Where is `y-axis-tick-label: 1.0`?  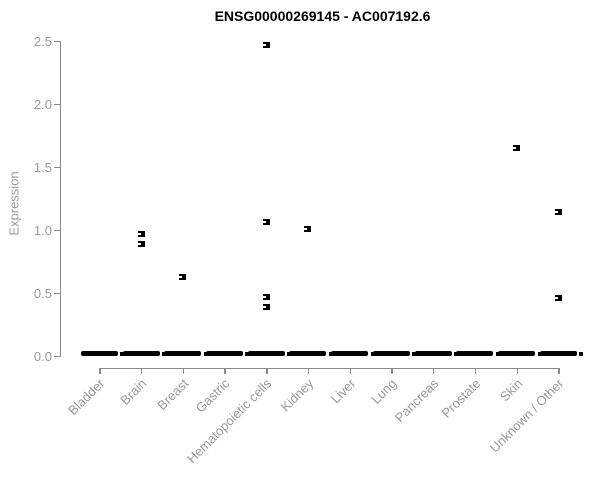 y-axis-tick-label: 1.0 is located at coordinates (42, 230).